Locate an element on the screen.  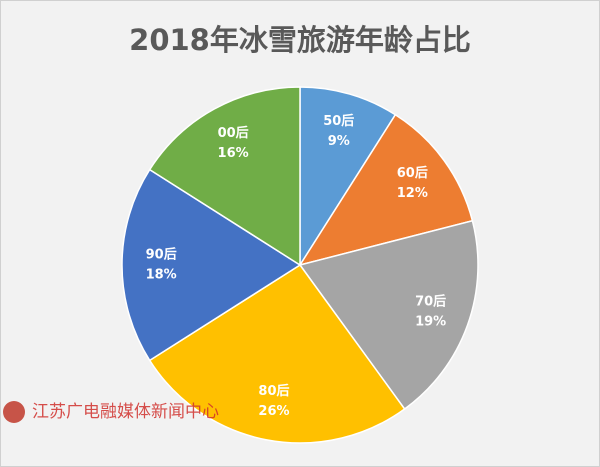
watermark-group: 江苏广电融媒体新闻中心 is located at coordinates (111, 412).